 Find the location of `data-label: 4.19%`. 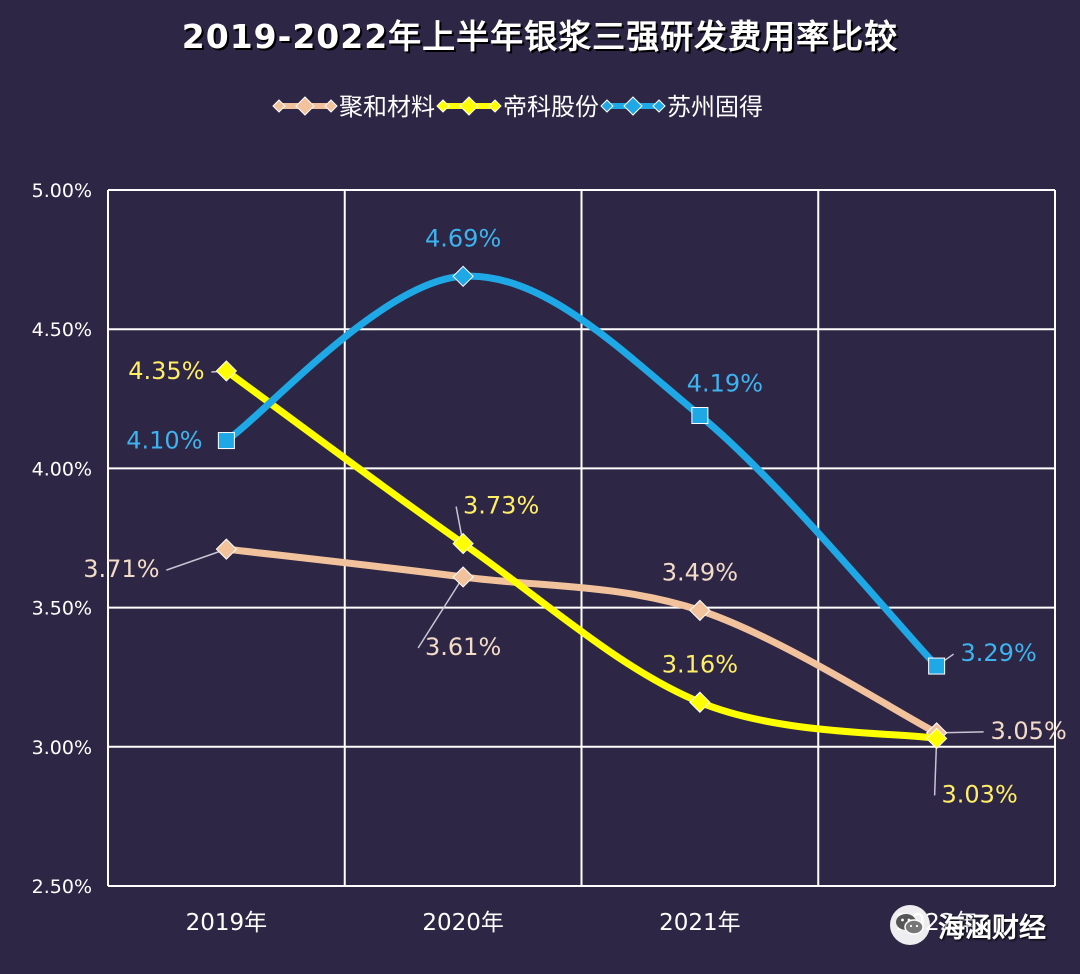

data-label: 4.19% is located at coordinates (725, 384).